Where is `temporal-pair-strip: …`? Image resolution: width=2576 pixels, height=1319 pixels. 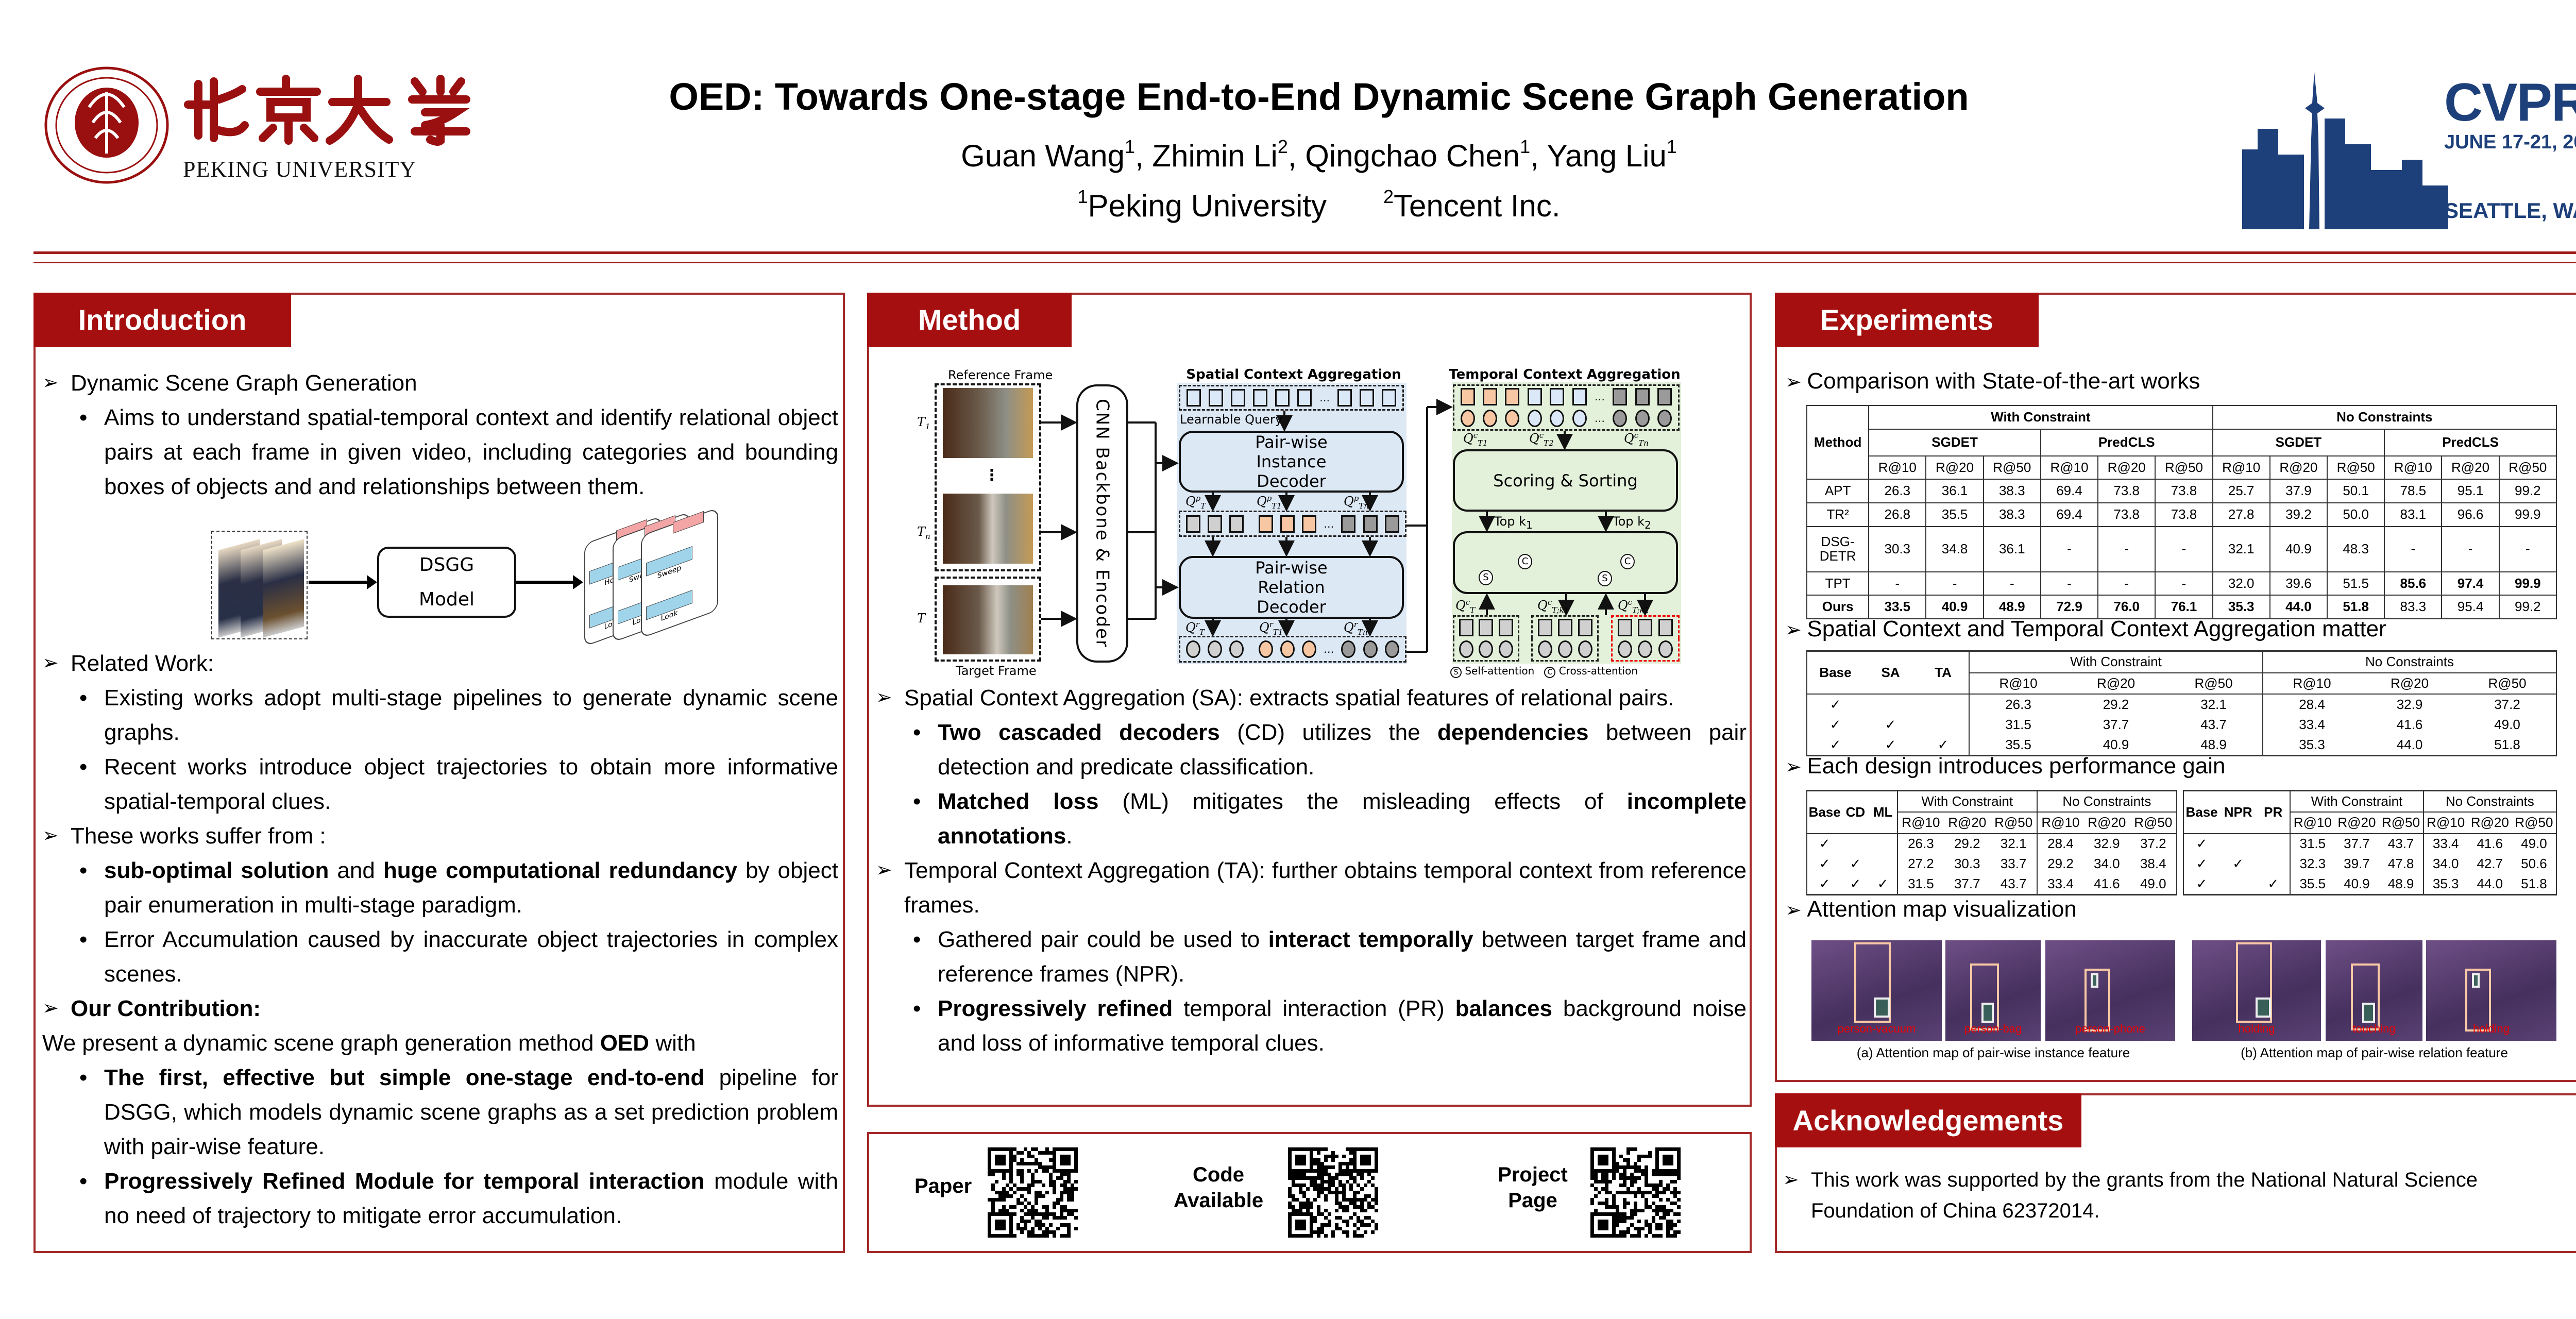 temporal-pair-strip: … is located at coordinates (1566, 396).